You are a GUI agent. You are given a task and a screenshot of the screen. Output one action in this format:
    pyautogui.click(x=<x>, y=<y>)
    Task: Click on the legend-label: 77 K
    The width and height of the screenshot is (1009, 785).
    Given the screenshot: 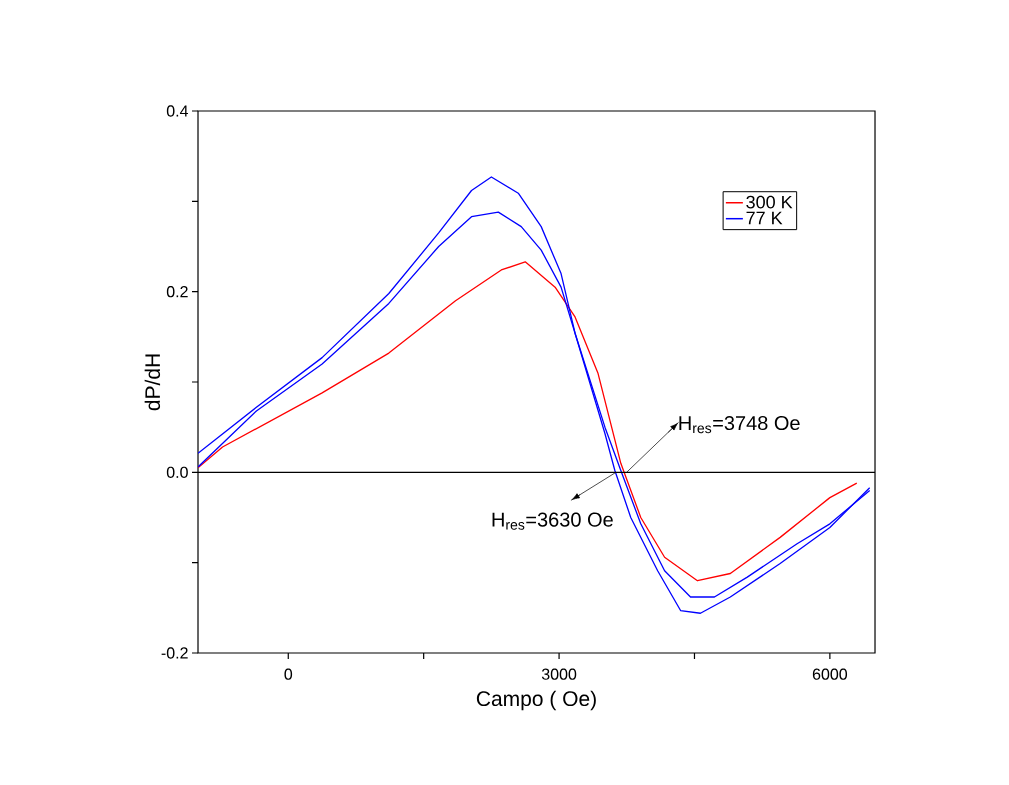 What is the action you would take?
    pyautogui.click(x=764, y=218)
    